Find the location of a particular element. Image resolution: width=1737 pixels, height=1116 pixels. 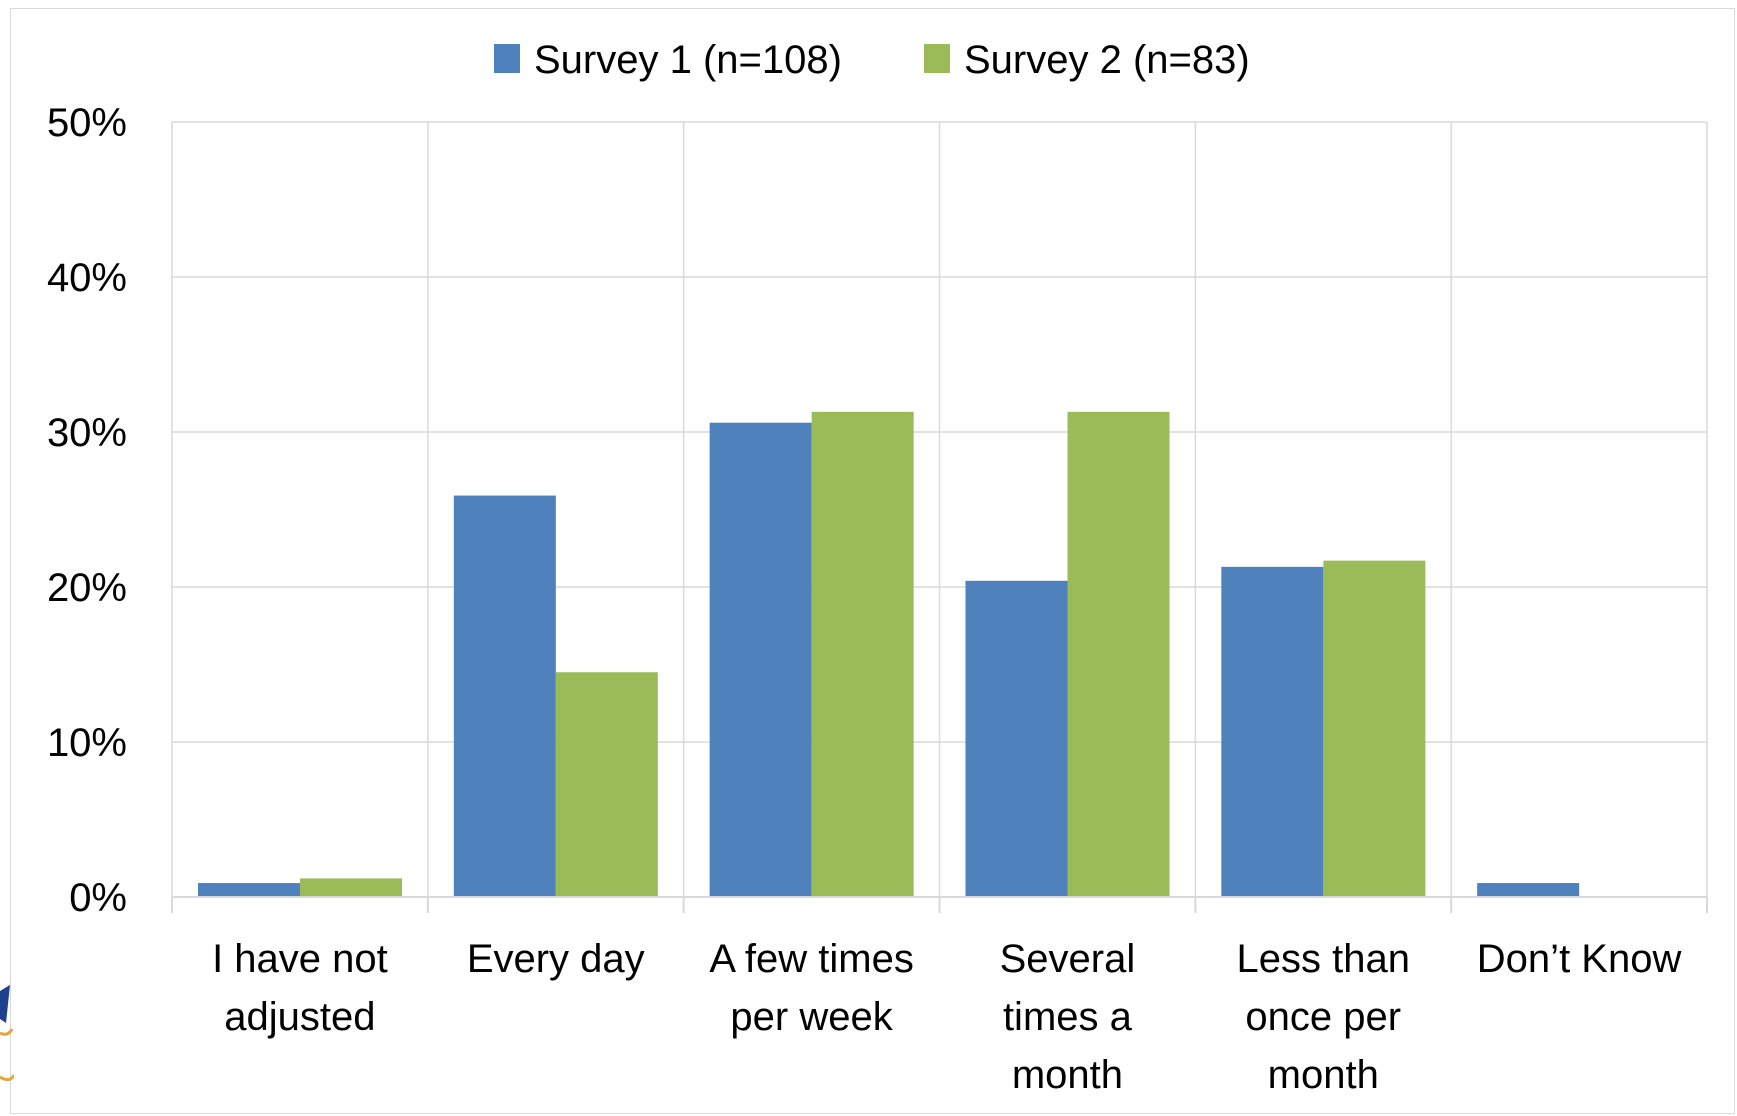

x-category-label: Every day is located at coordinates (556, 959).